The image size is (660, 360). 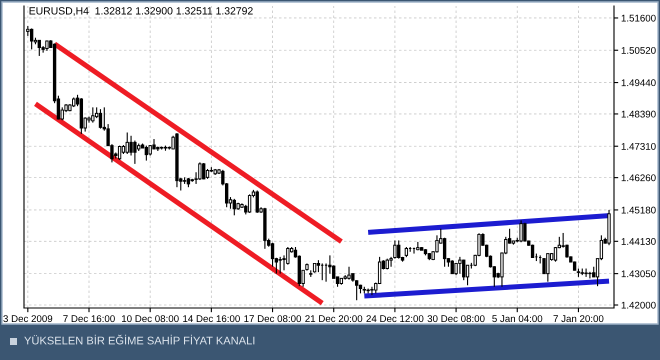 What do you see at coordinates (517, 318) in the screenshot?
I see `x-tick-label: 5 Jan 04:00` at bounding box center [517, 318].